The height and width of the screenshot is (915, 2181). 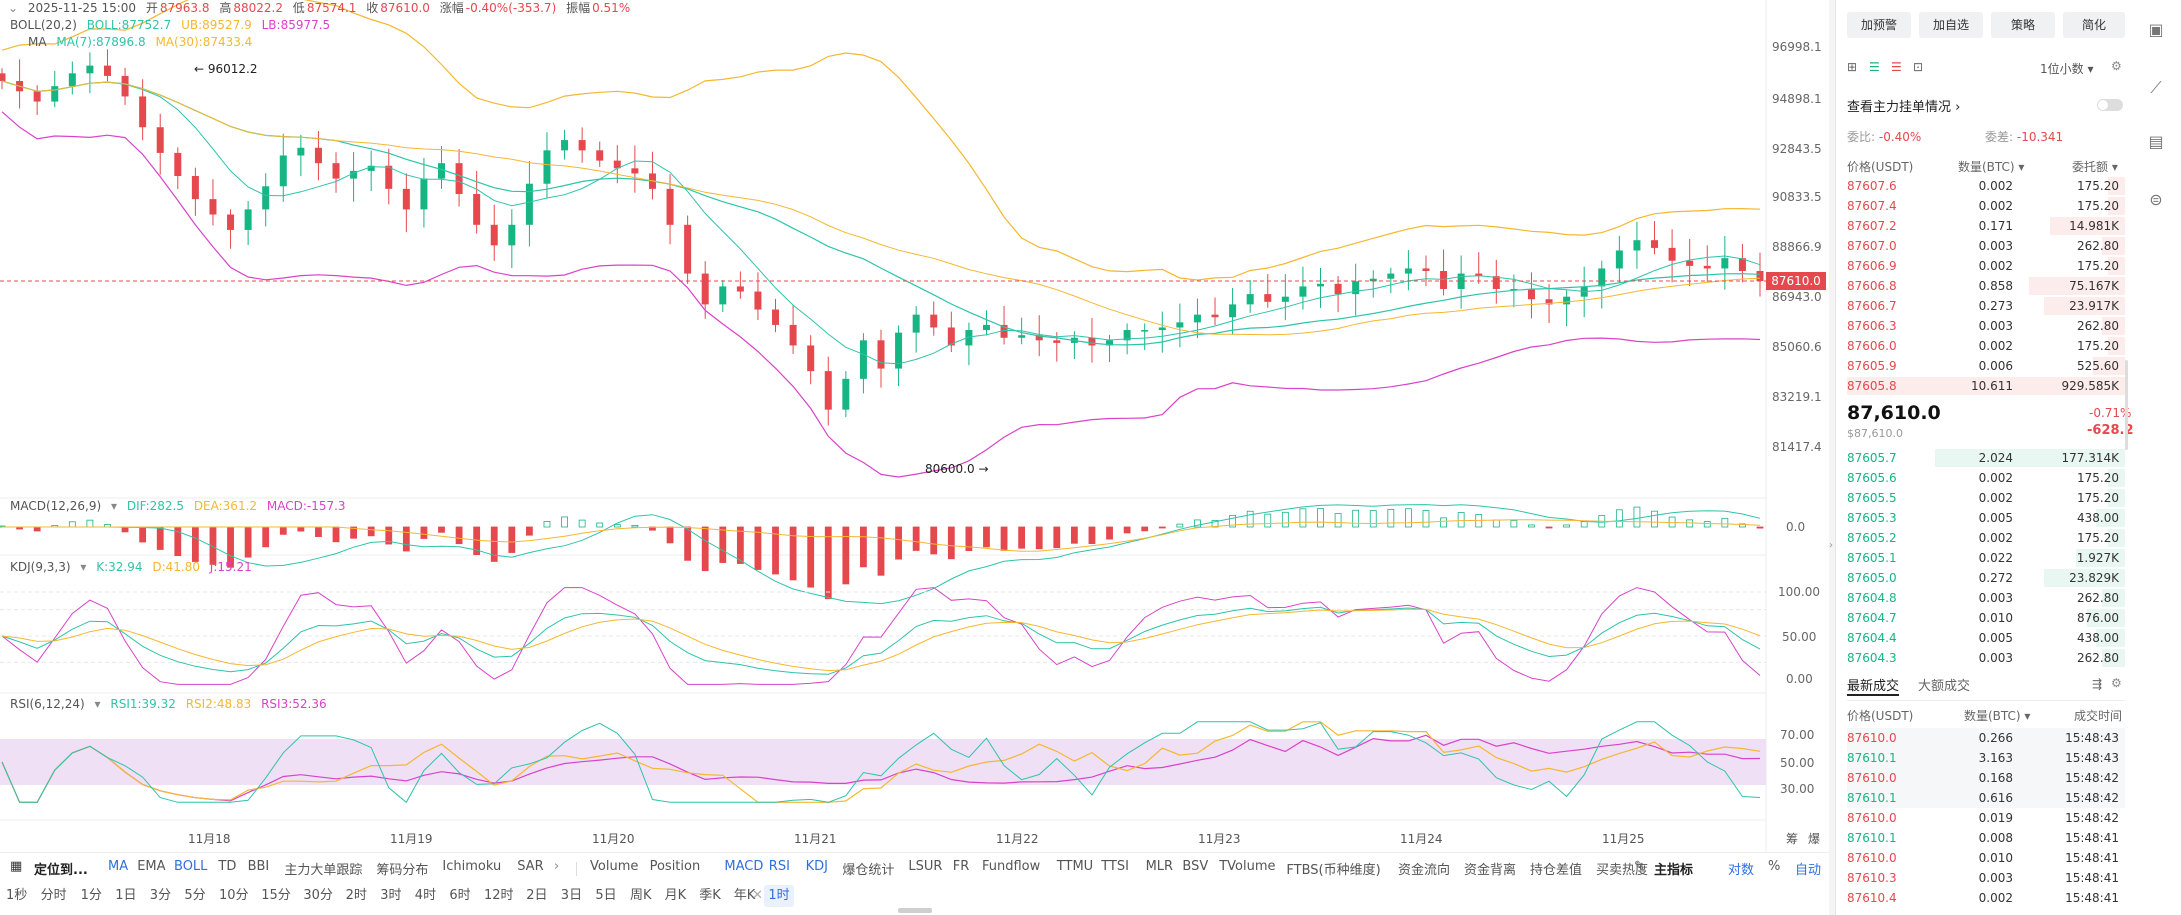 What do you see at coordinates (1986, 206) in the screenshot?
I see `asks-row: 87607.4 0.002 175.20` at bounding box center [1986, 206].